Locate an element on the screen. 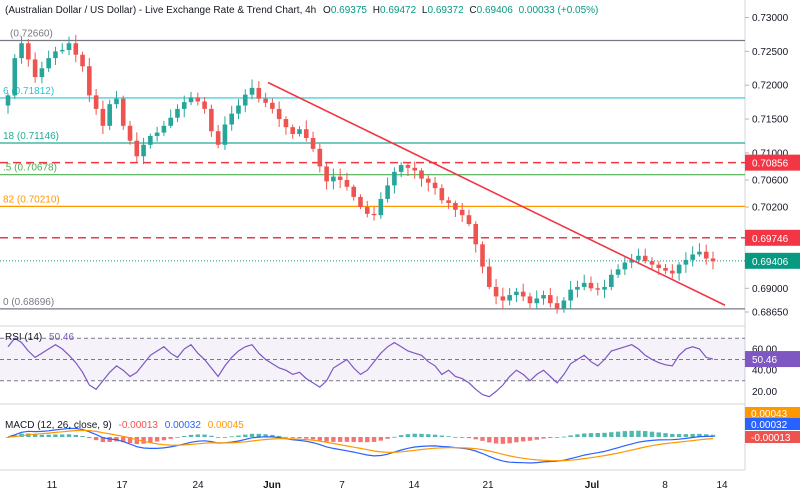 Image resolution: width=800 pixels, height=503 pixels. rsi-pane is located at coordinates (372, 367).